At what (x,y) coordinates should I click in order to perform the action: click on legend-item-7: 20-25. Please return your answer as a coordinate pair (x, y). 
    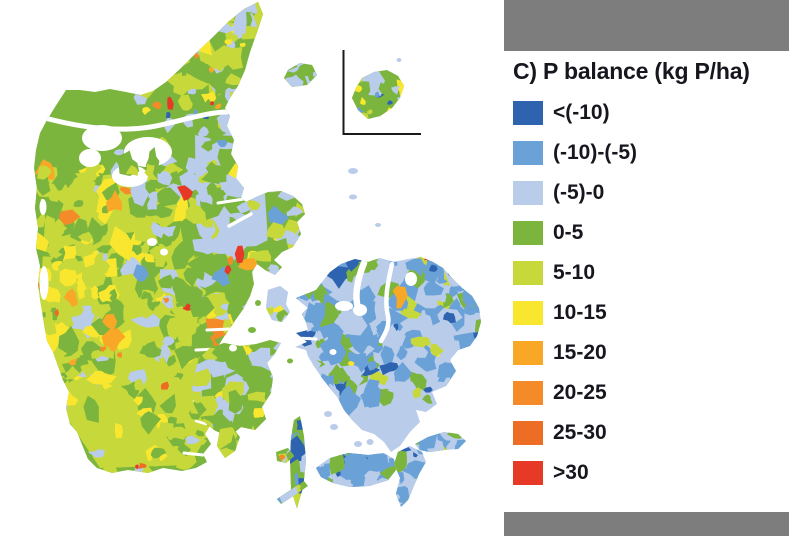
    Looking at the image, I should click on (575, 393).